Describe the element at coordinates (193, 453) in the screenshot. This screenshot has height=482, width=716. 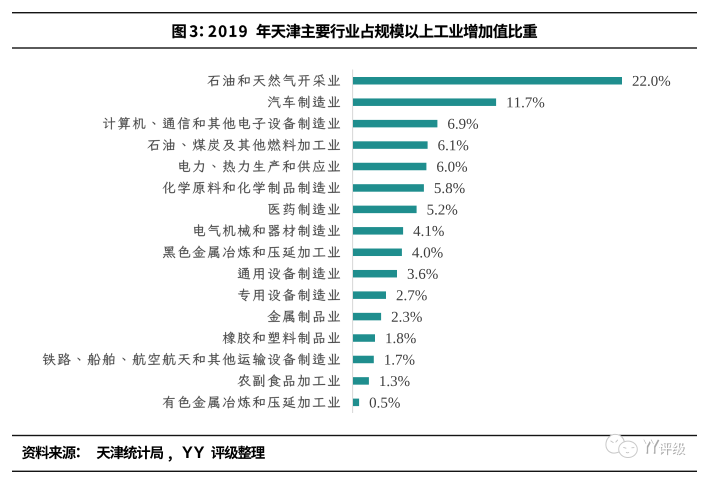
I see `svg-text: YY` at that location.